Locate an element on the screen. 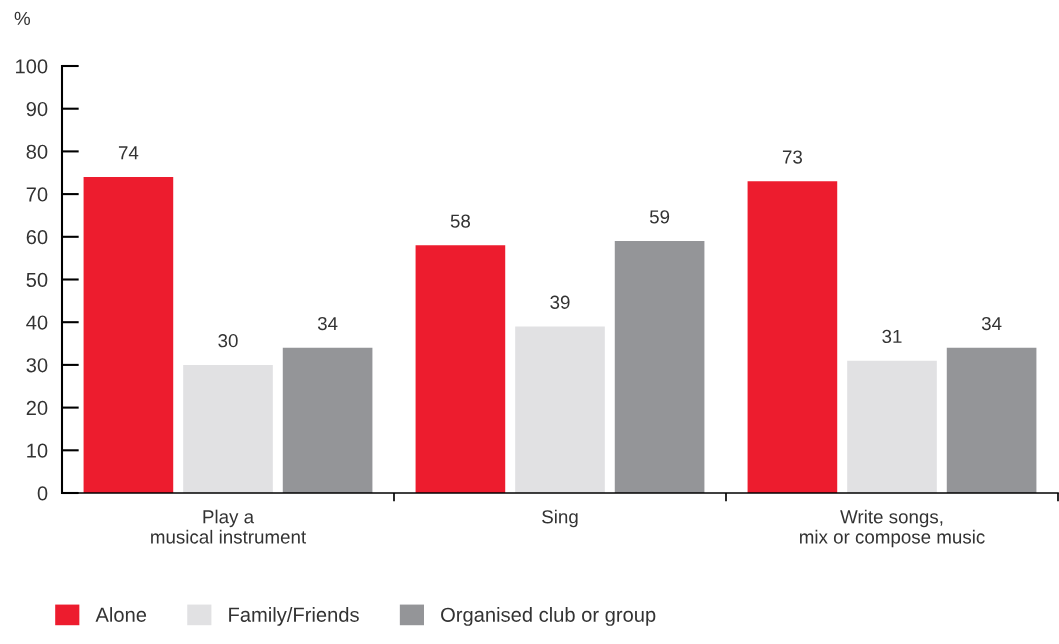  y-tick-label: 80 is located at coordinates (37, 151).